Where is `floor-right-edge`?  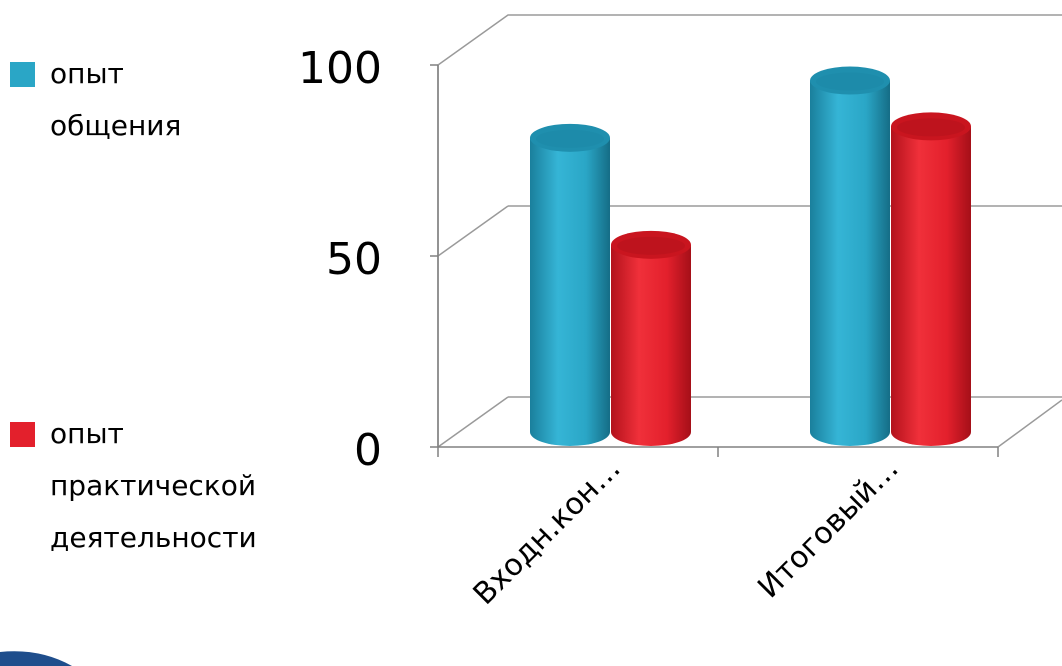 floor-right-edge is located at coordinates (1029, 423).